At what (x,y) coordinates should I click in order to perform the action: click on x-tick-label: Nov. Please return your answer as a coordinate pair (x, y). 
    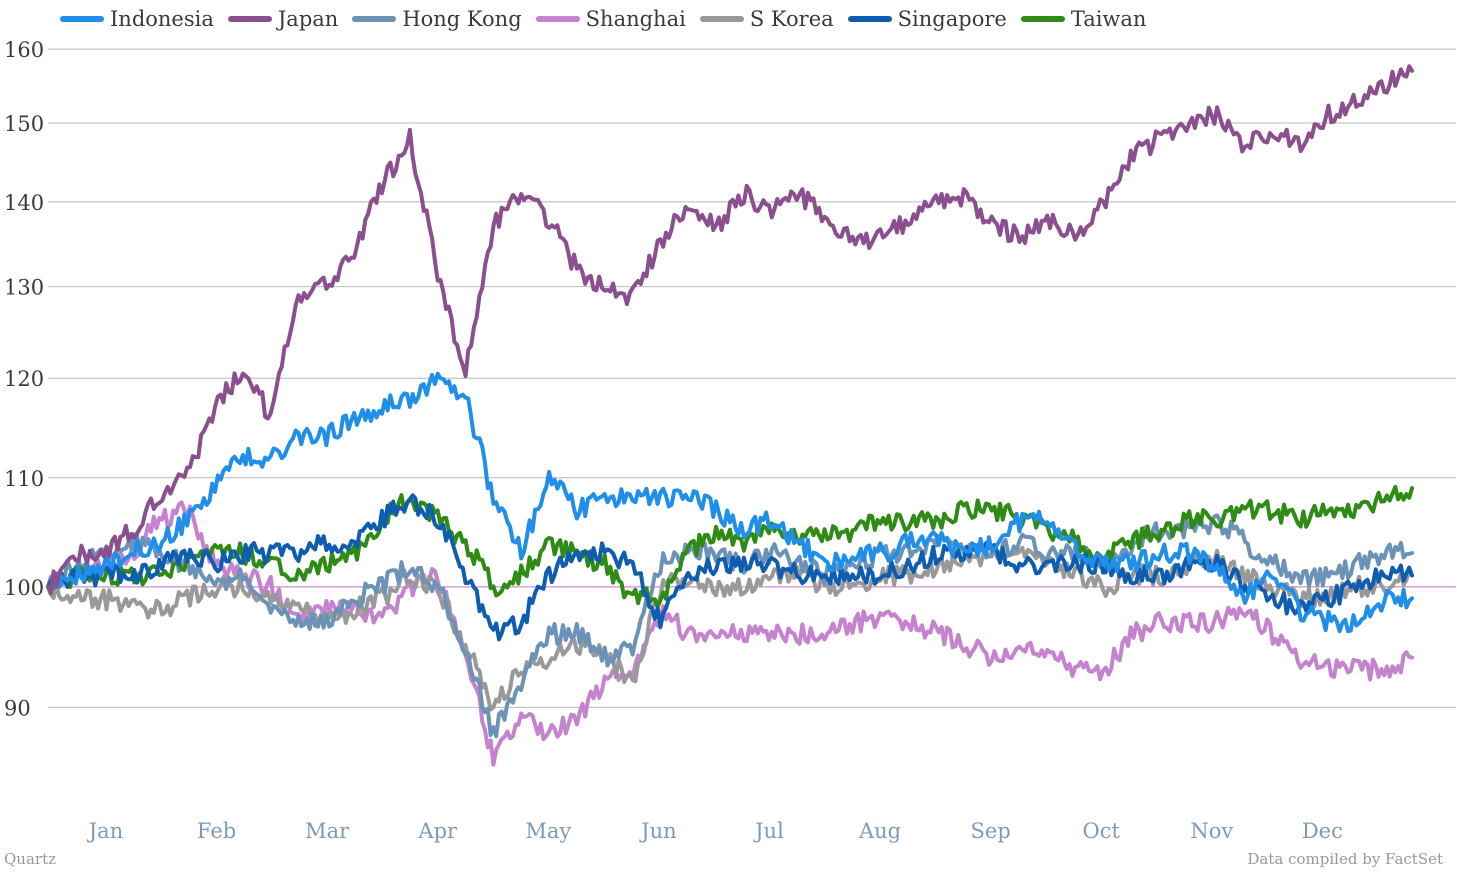
    Looking at the image, I should click on (1211, 831).